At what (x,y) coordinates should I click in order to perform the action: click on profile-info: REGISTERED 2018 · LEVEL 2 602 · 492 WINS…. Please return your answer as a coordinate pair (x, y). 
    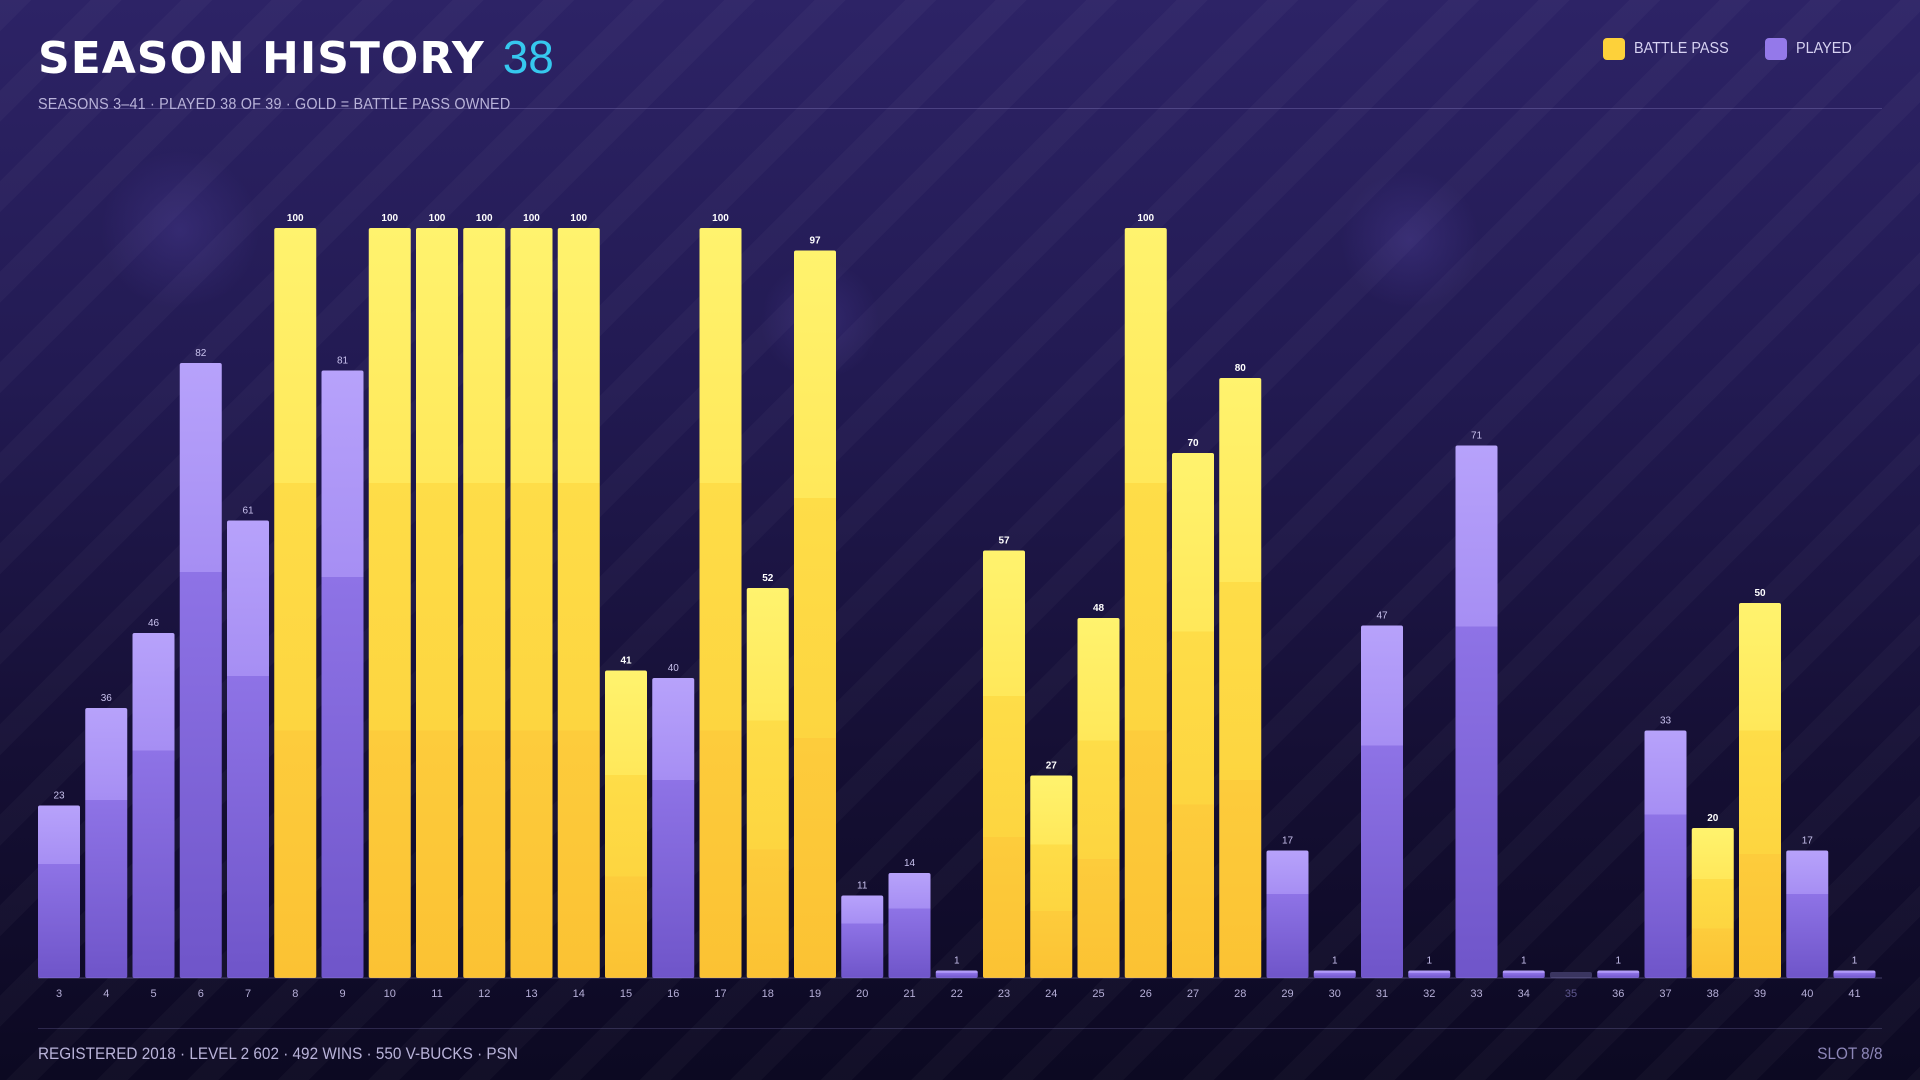
    Looking at the image, I should click on (278, 1053).